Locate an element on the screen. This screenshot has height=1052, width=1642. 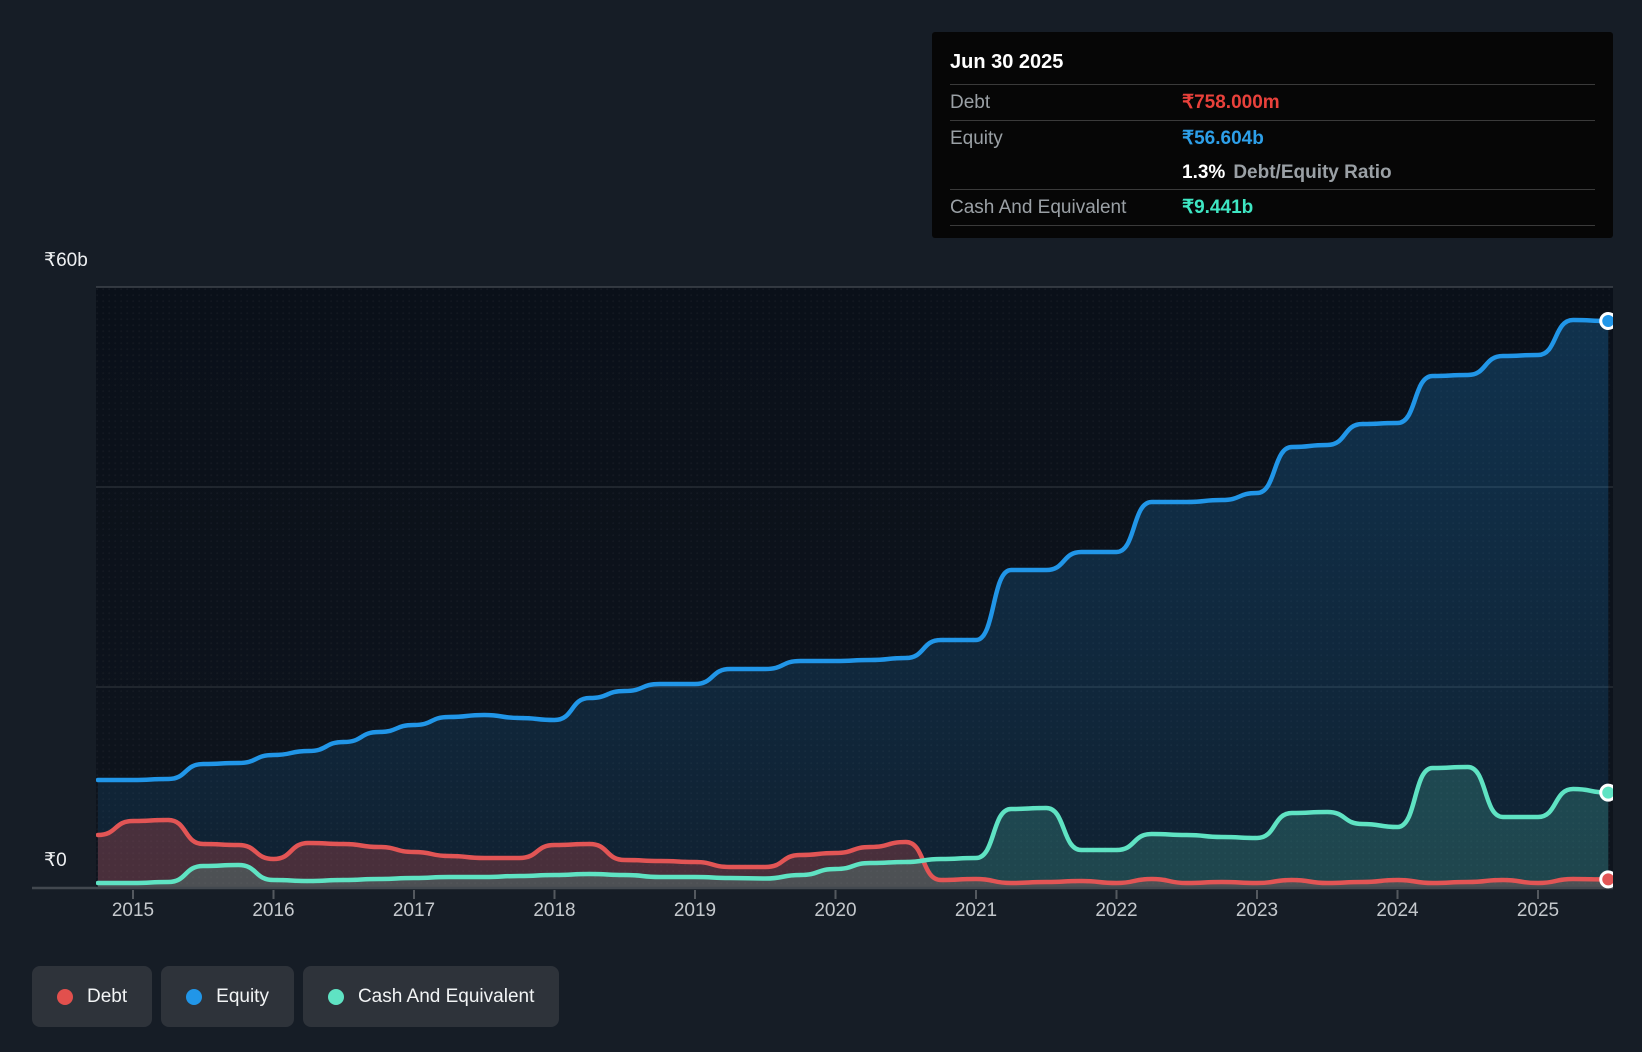
chart-legend: Debt Equity Cash And Equivalent is located at coordinates (296, 996).